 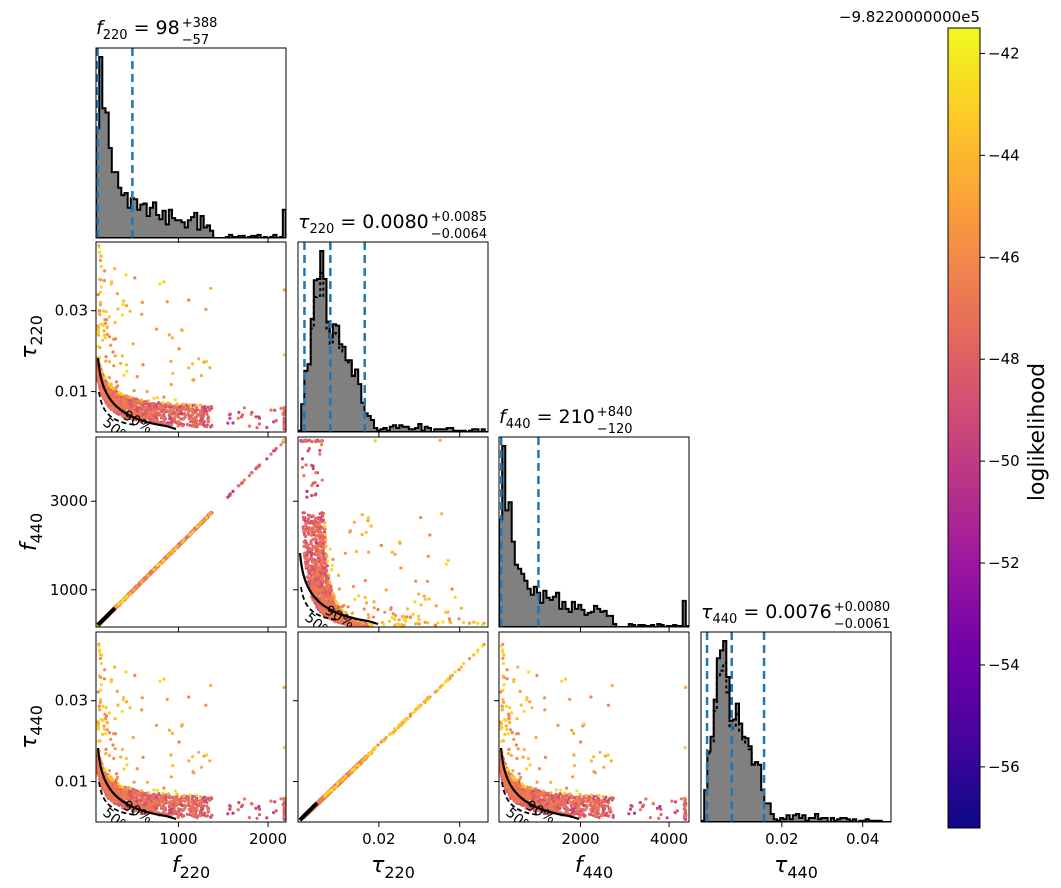 I want to click on panel-f220-vs-f220, so click(x=191, y=145).